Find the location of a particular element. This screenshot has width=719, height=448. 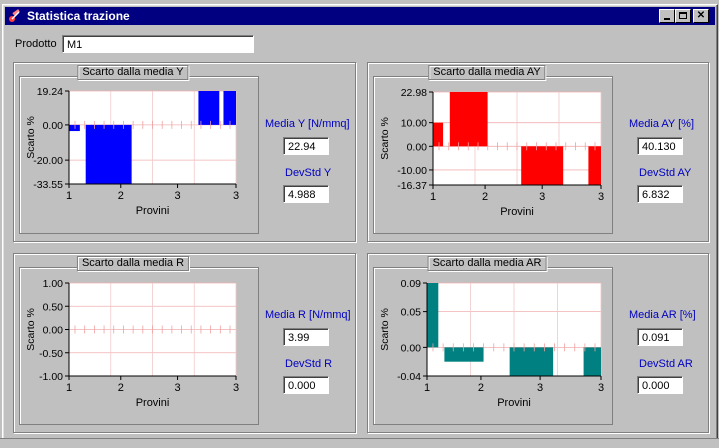

app-icon is located at coordinates (14, 15).